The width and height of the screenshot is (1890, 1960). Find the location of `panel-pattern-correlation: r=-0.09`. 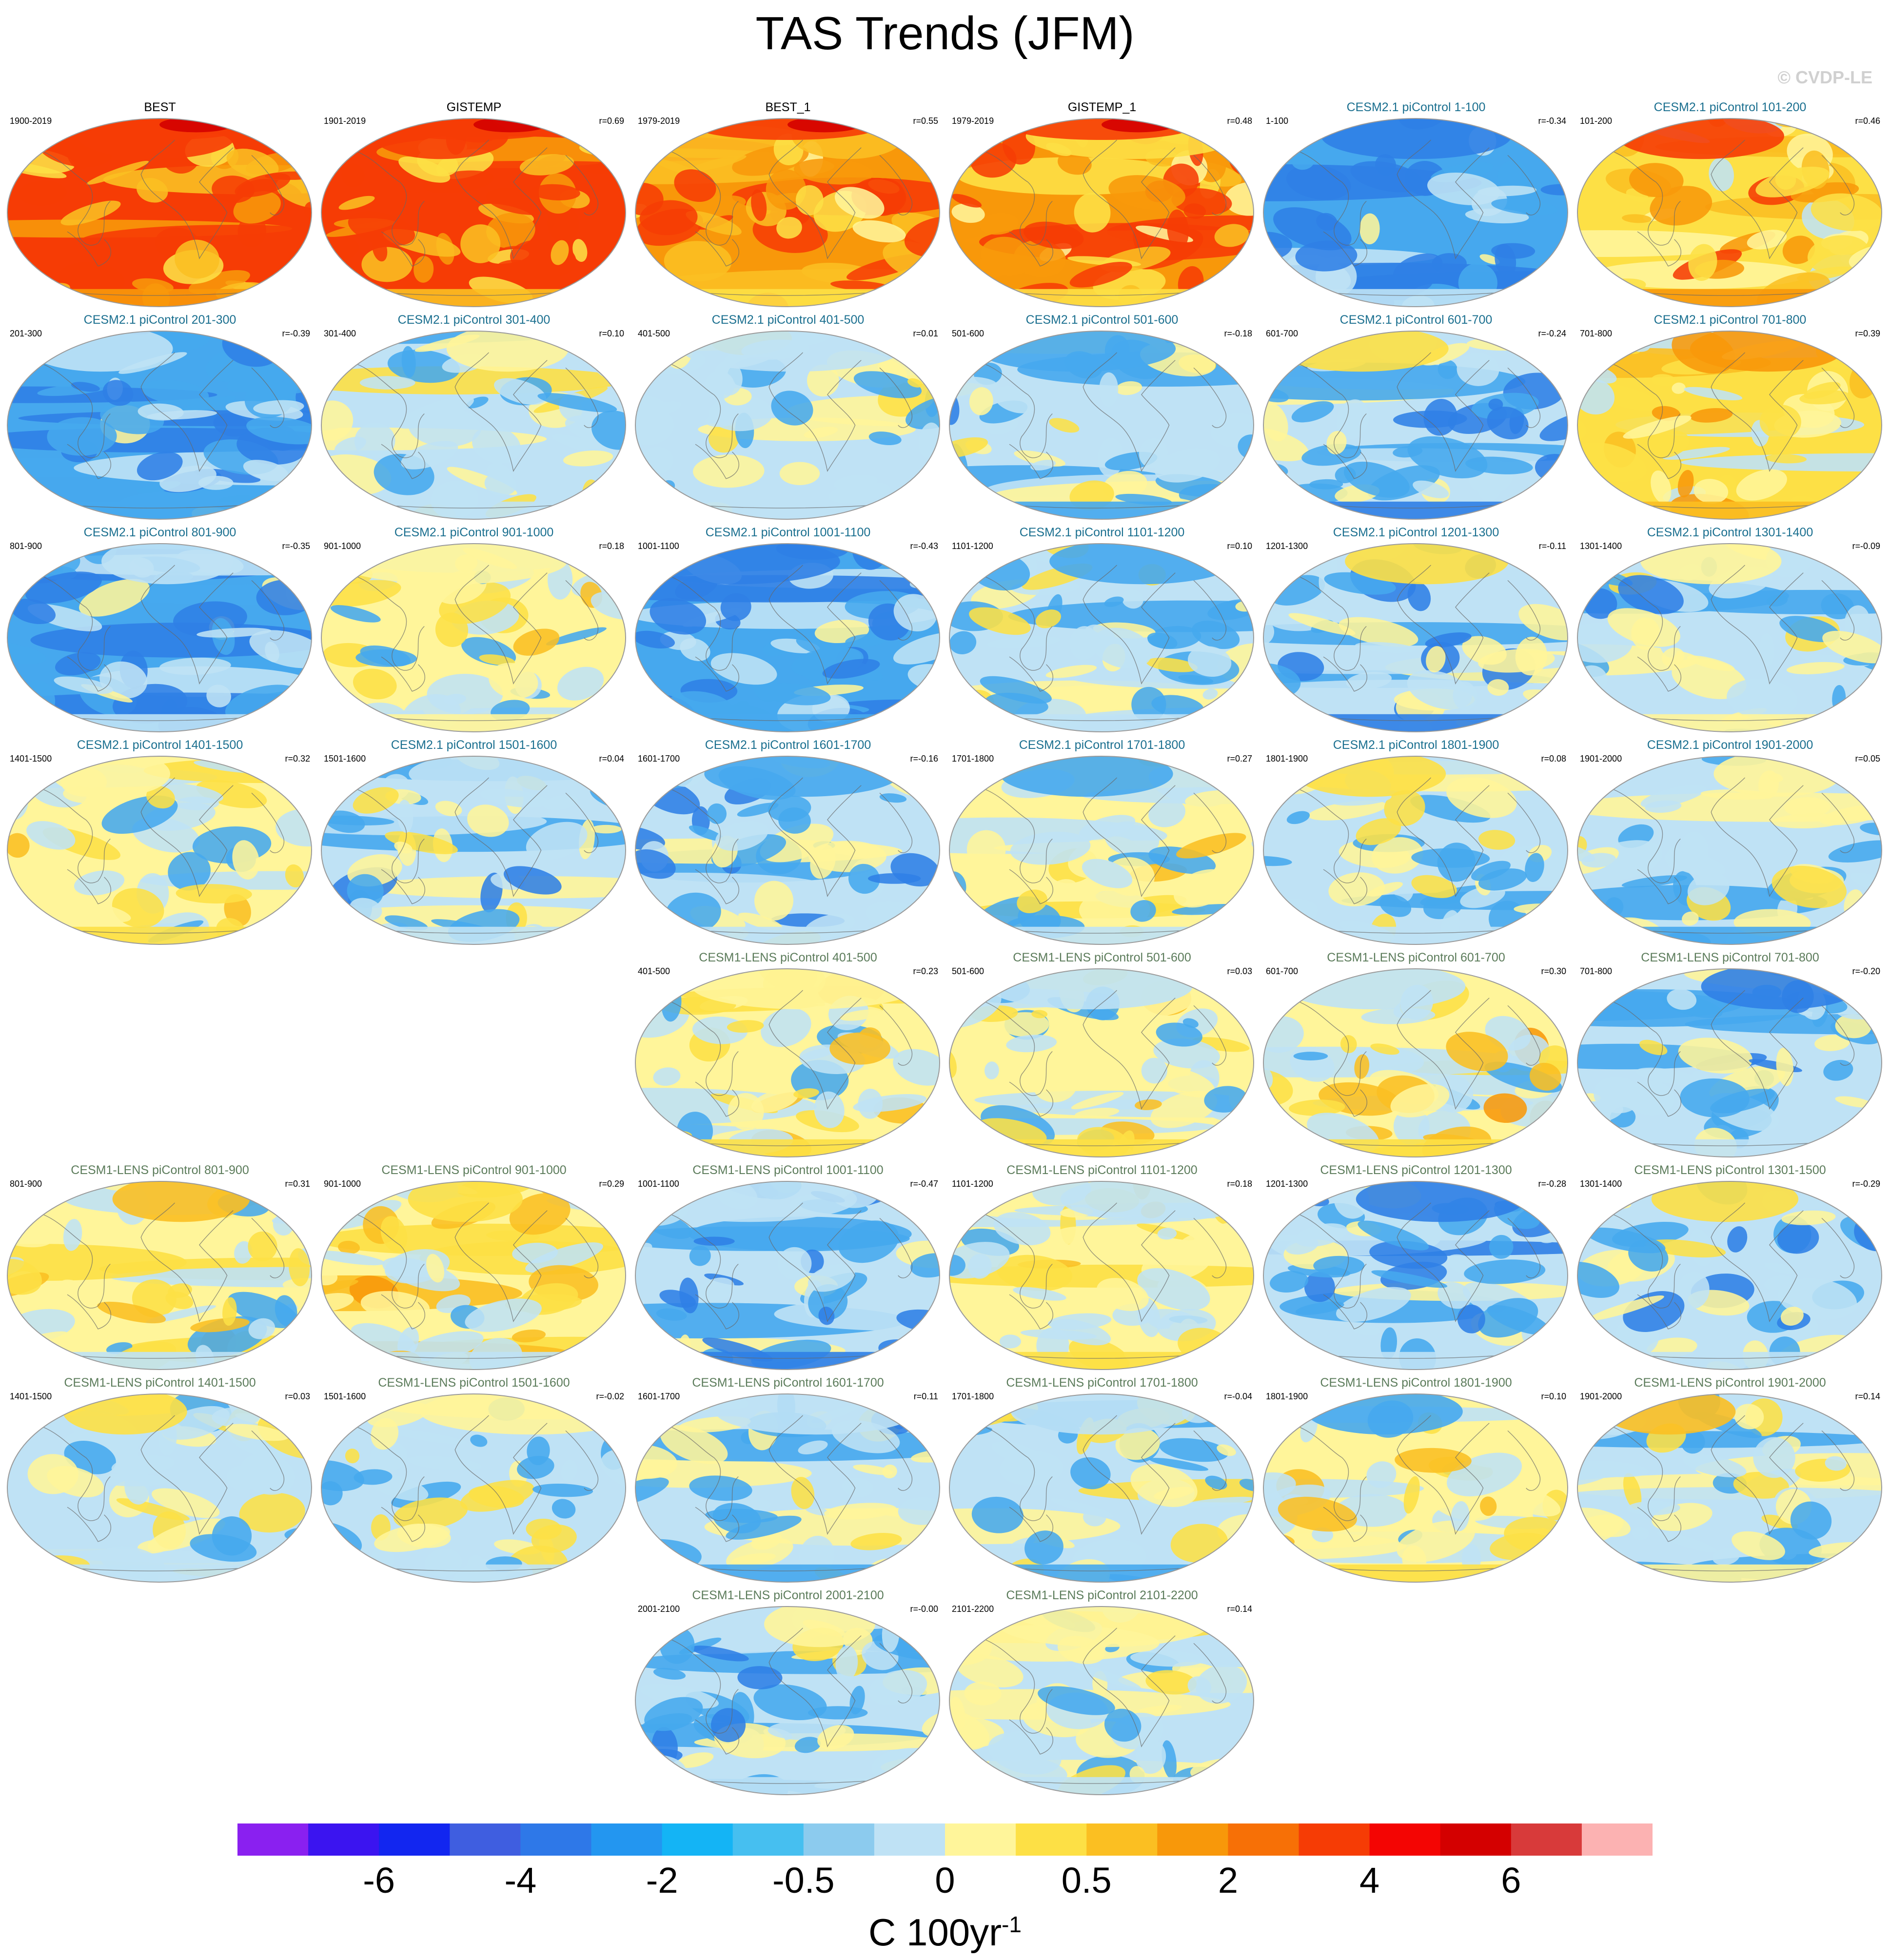

panel-pattern-correlation: r=-0.09 is located at coordinates (1866, 546).